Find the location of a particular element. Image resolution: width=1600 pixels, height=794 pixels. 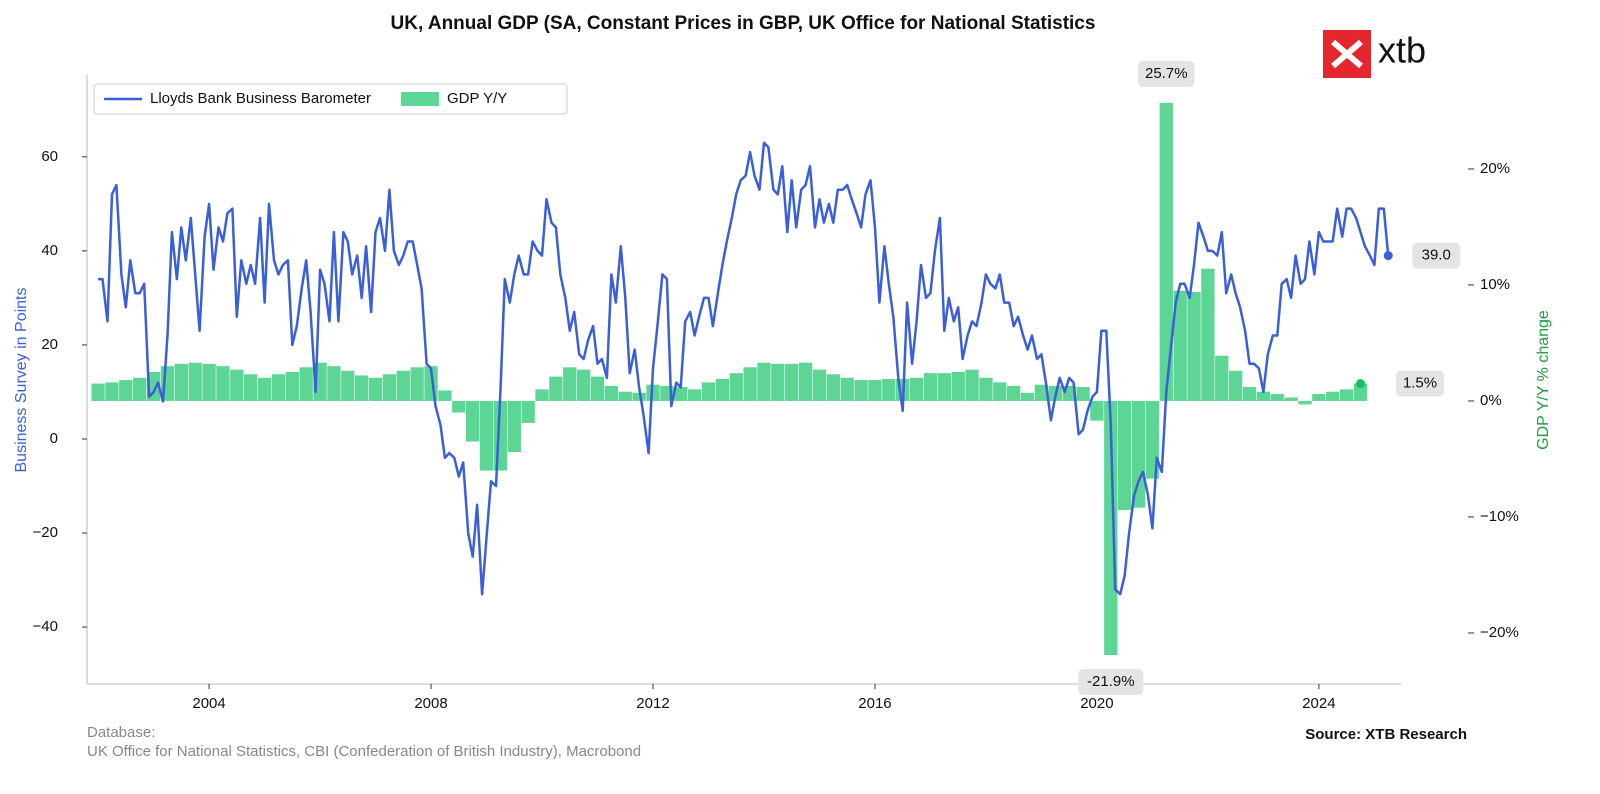

x-tick-label: 2004 is located at coordinates (208, 703).